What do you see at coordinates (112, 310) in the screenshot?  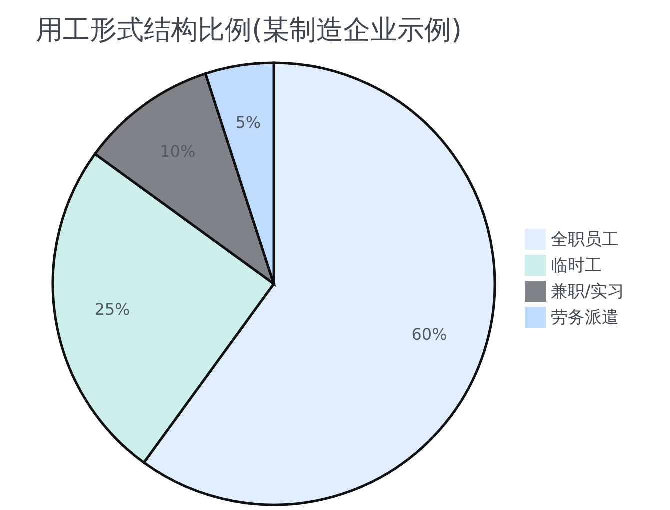 I see `data-label: 25%` at bounding box center [112, 310].